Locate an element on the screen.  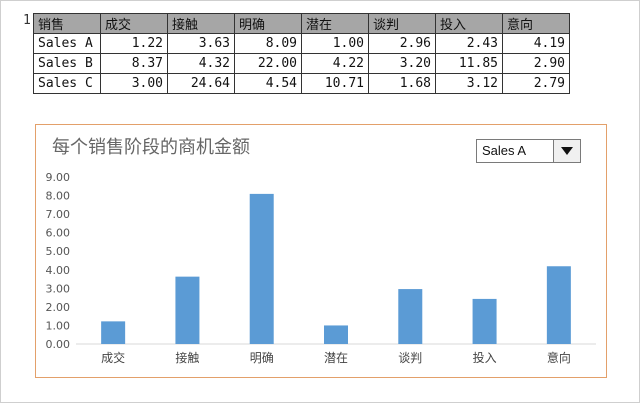
table-cell: Sales B is located at coordinates (67, 63).